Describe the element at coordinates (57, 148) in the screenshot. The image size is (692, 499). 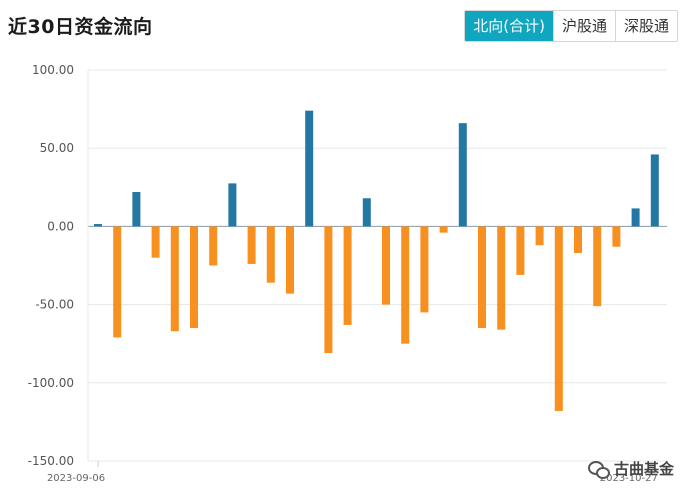
I see `y-tick-label: 50.00` at that location.